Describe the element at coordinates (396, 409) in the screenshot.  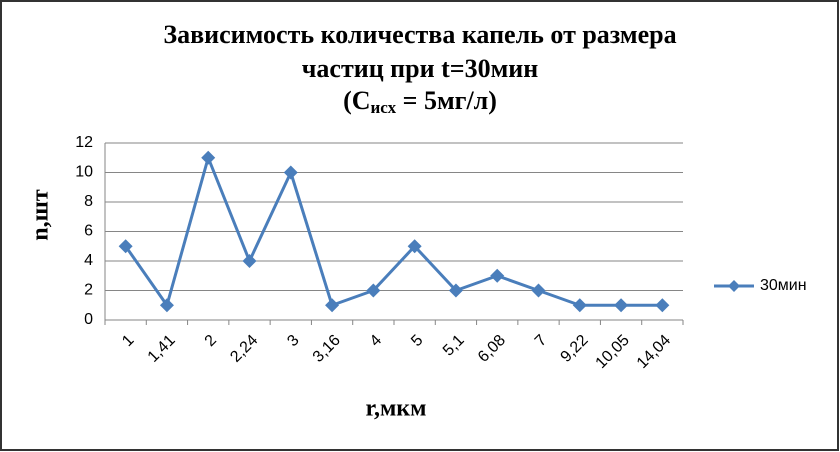
I see `x-axis-label: r,мкм` at that location.